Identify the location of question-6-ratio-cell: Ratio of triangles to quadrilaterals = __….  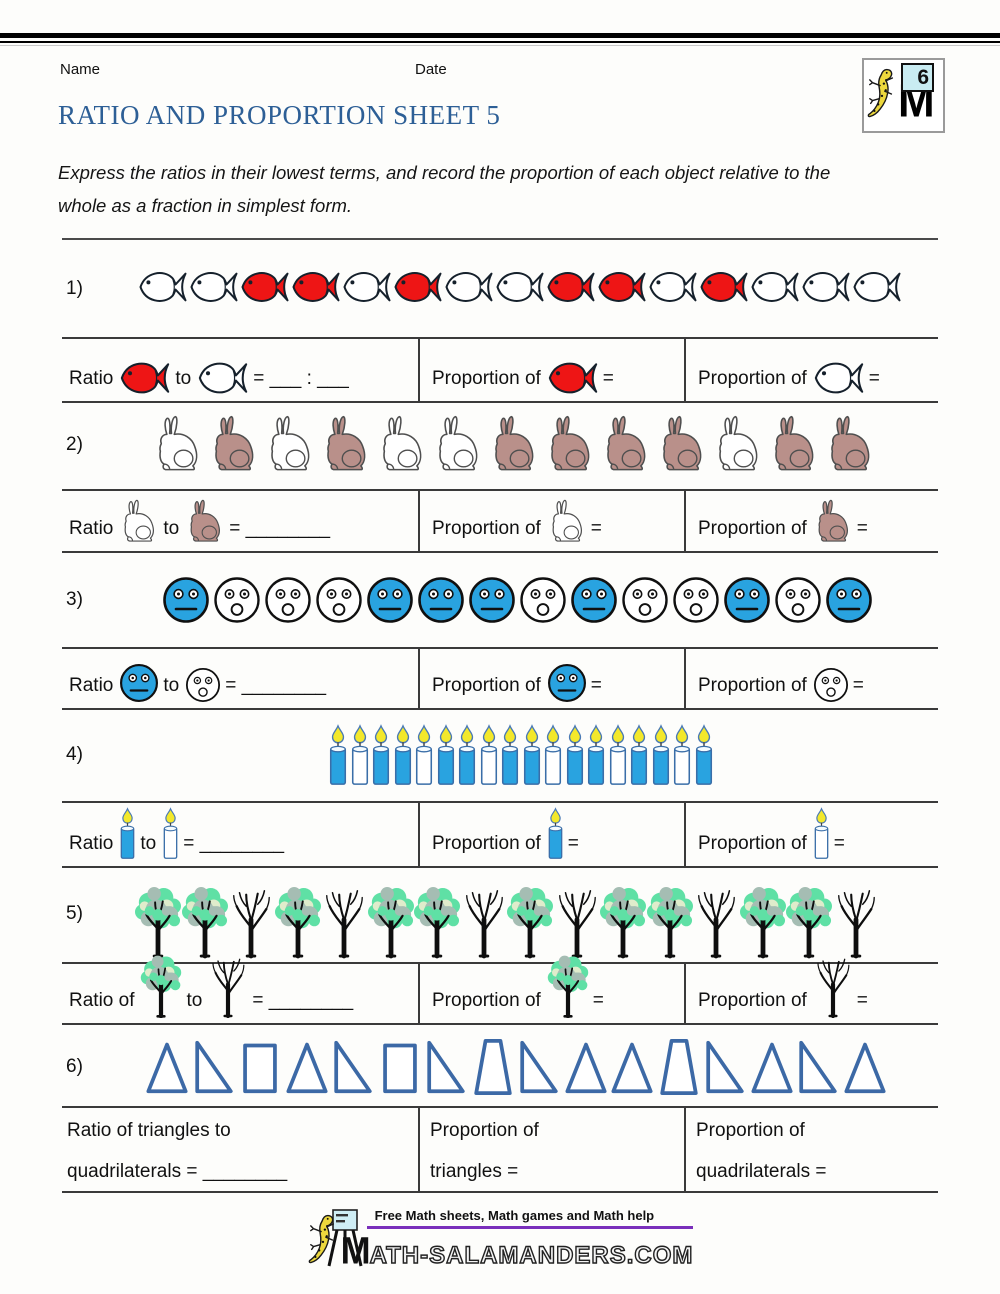
(240, 1149).